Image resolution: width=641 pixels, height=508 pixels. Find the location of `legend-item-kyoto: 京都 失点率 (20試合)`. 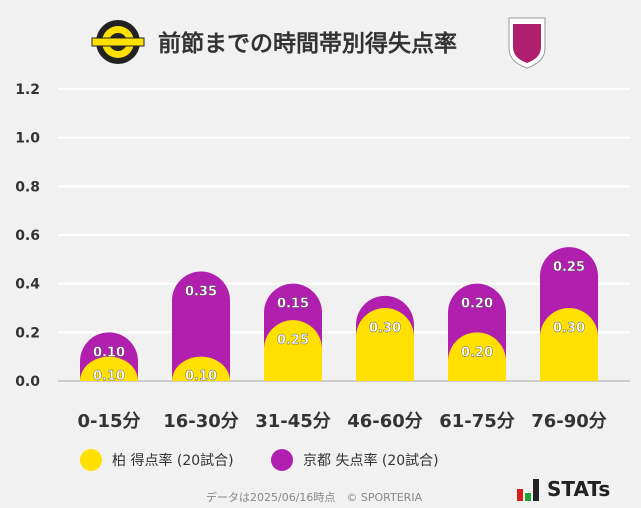

legend-item-kyoto: 京都 失点率 (20試合) is located at coordinates (355, 460).